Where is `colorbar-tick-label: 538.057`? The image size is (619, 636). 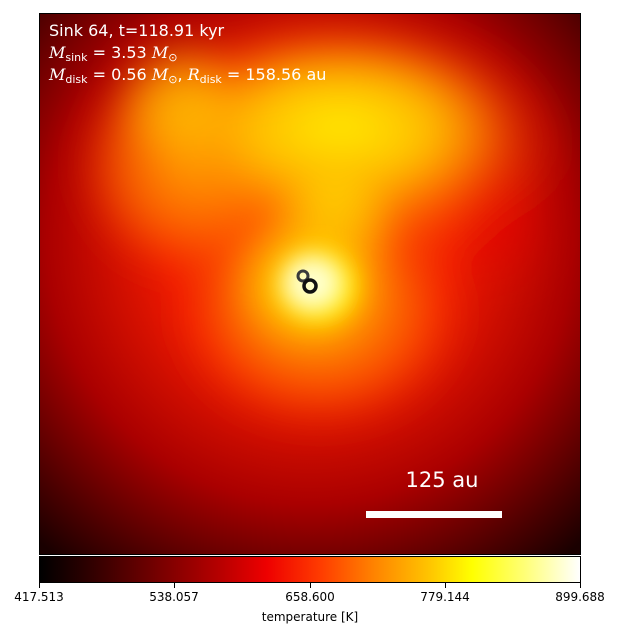
colorbar-tick-label: 538.057 is located at coordinates (174, 597).